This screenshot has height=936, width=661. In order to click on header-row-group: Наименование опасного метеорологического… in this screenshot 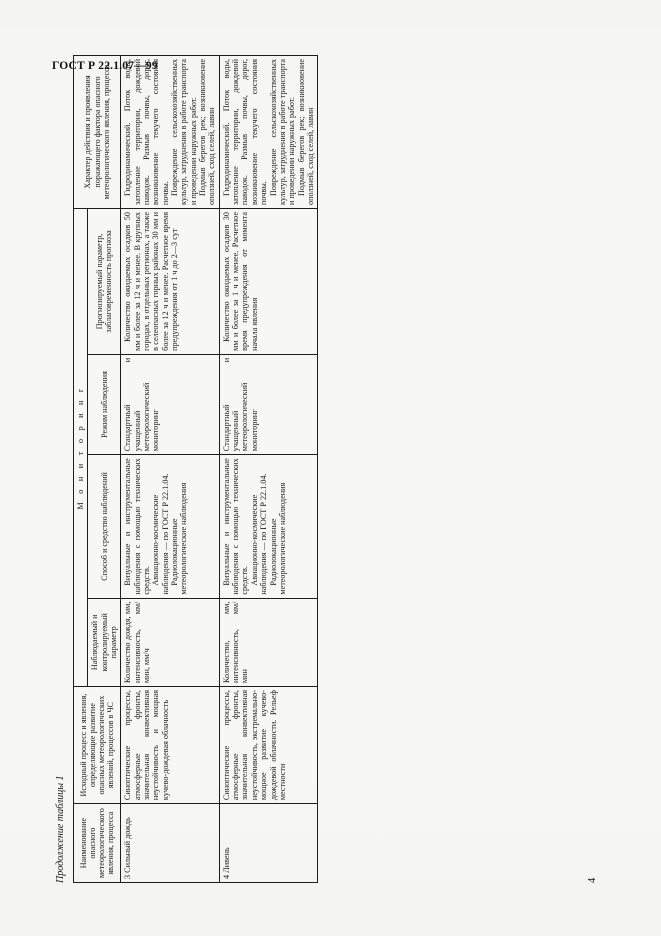, I will do `click(97, 469)`.